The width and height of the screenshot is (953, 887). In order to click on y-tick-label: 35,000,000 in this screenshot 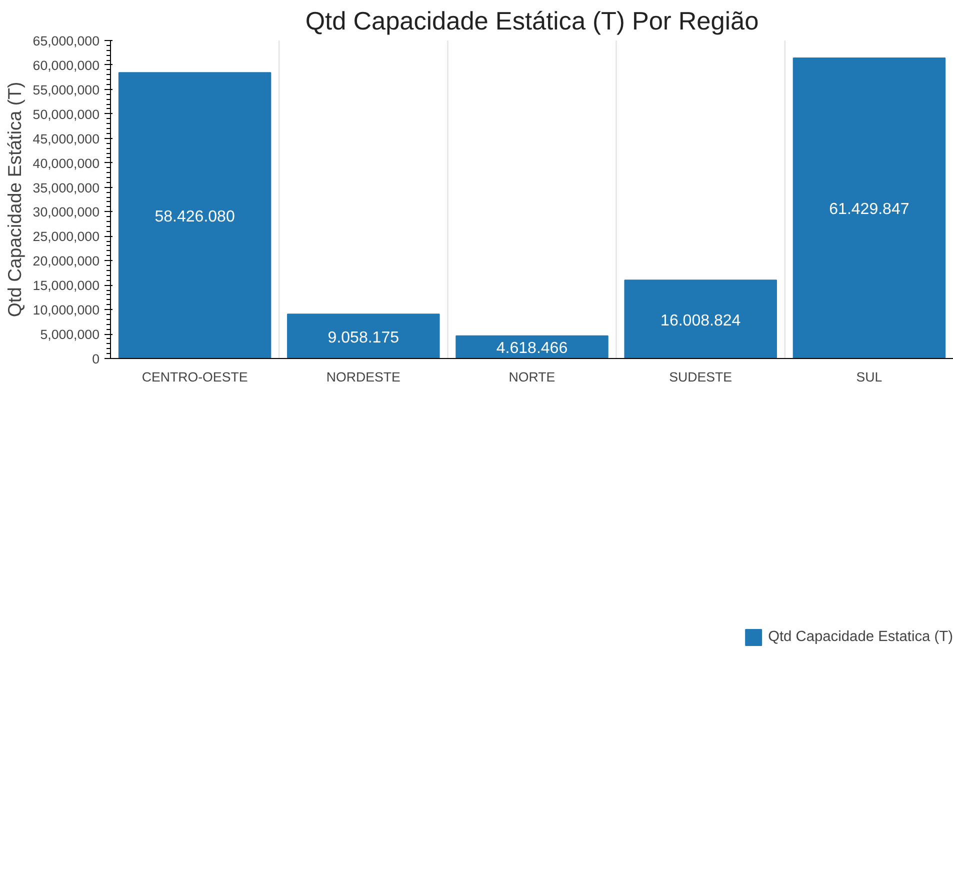, I will do `click(66, 188)`.